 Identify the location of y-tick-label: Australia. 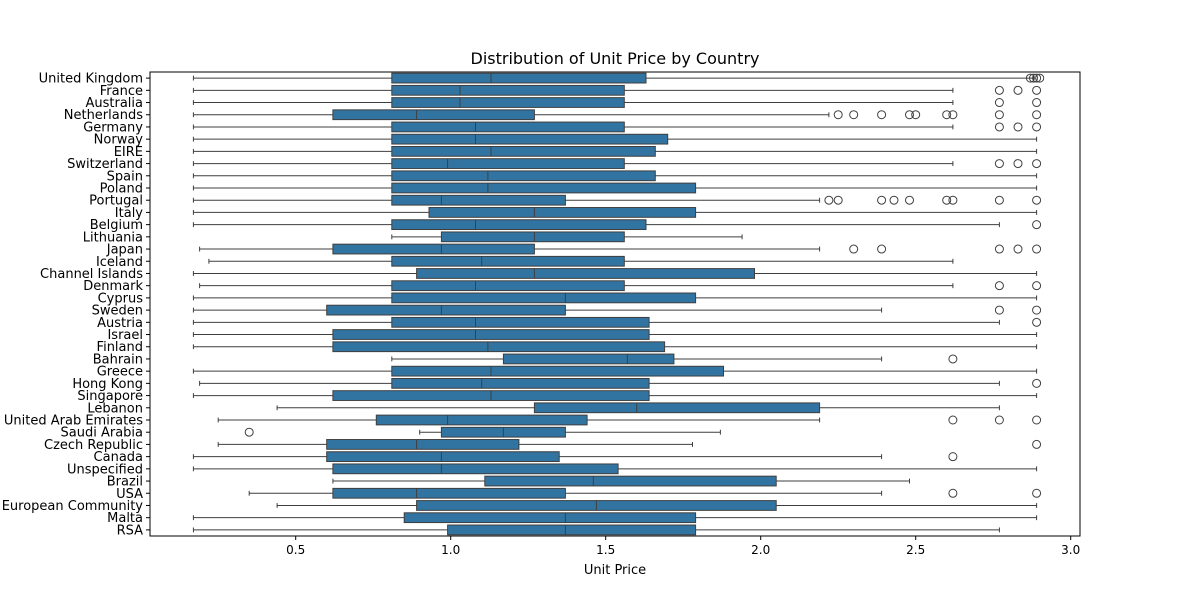
(114, 103).